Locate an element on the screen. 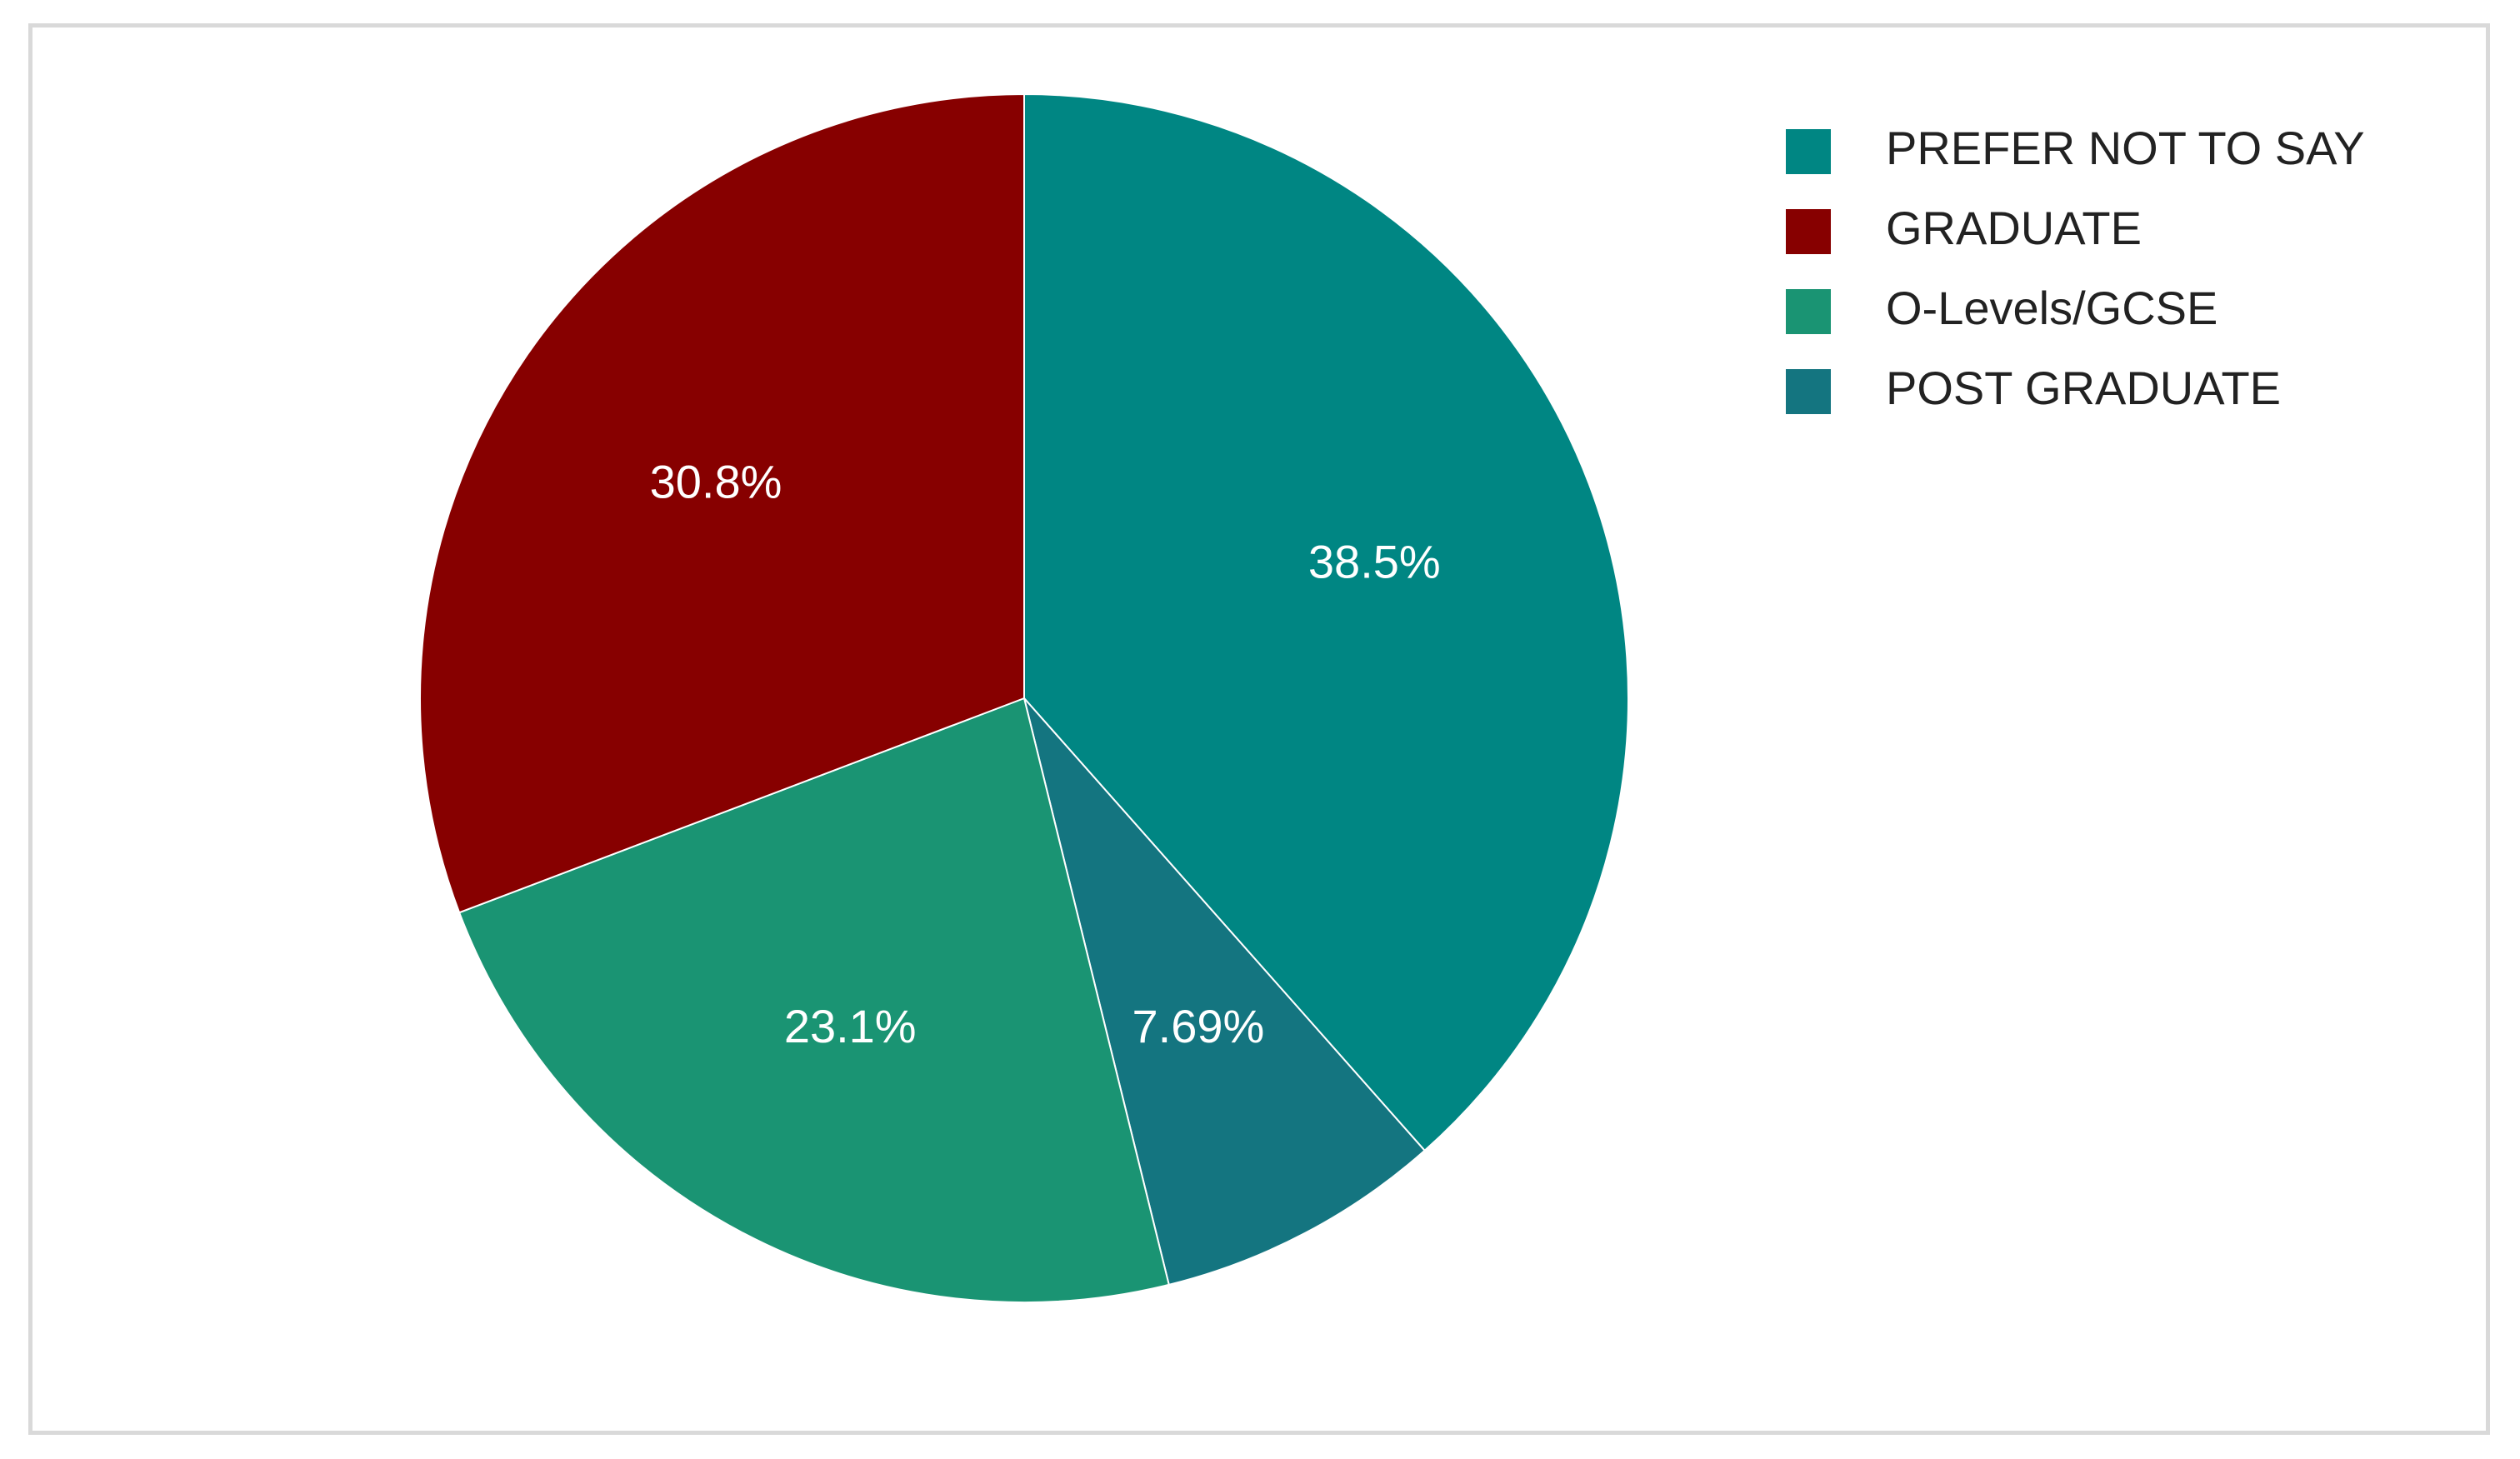 This screenshot has height=1459, width=2520. labels-layer: 38.5% 7.69% 23.1% 30.8% is located at coordinates (1045, 753).